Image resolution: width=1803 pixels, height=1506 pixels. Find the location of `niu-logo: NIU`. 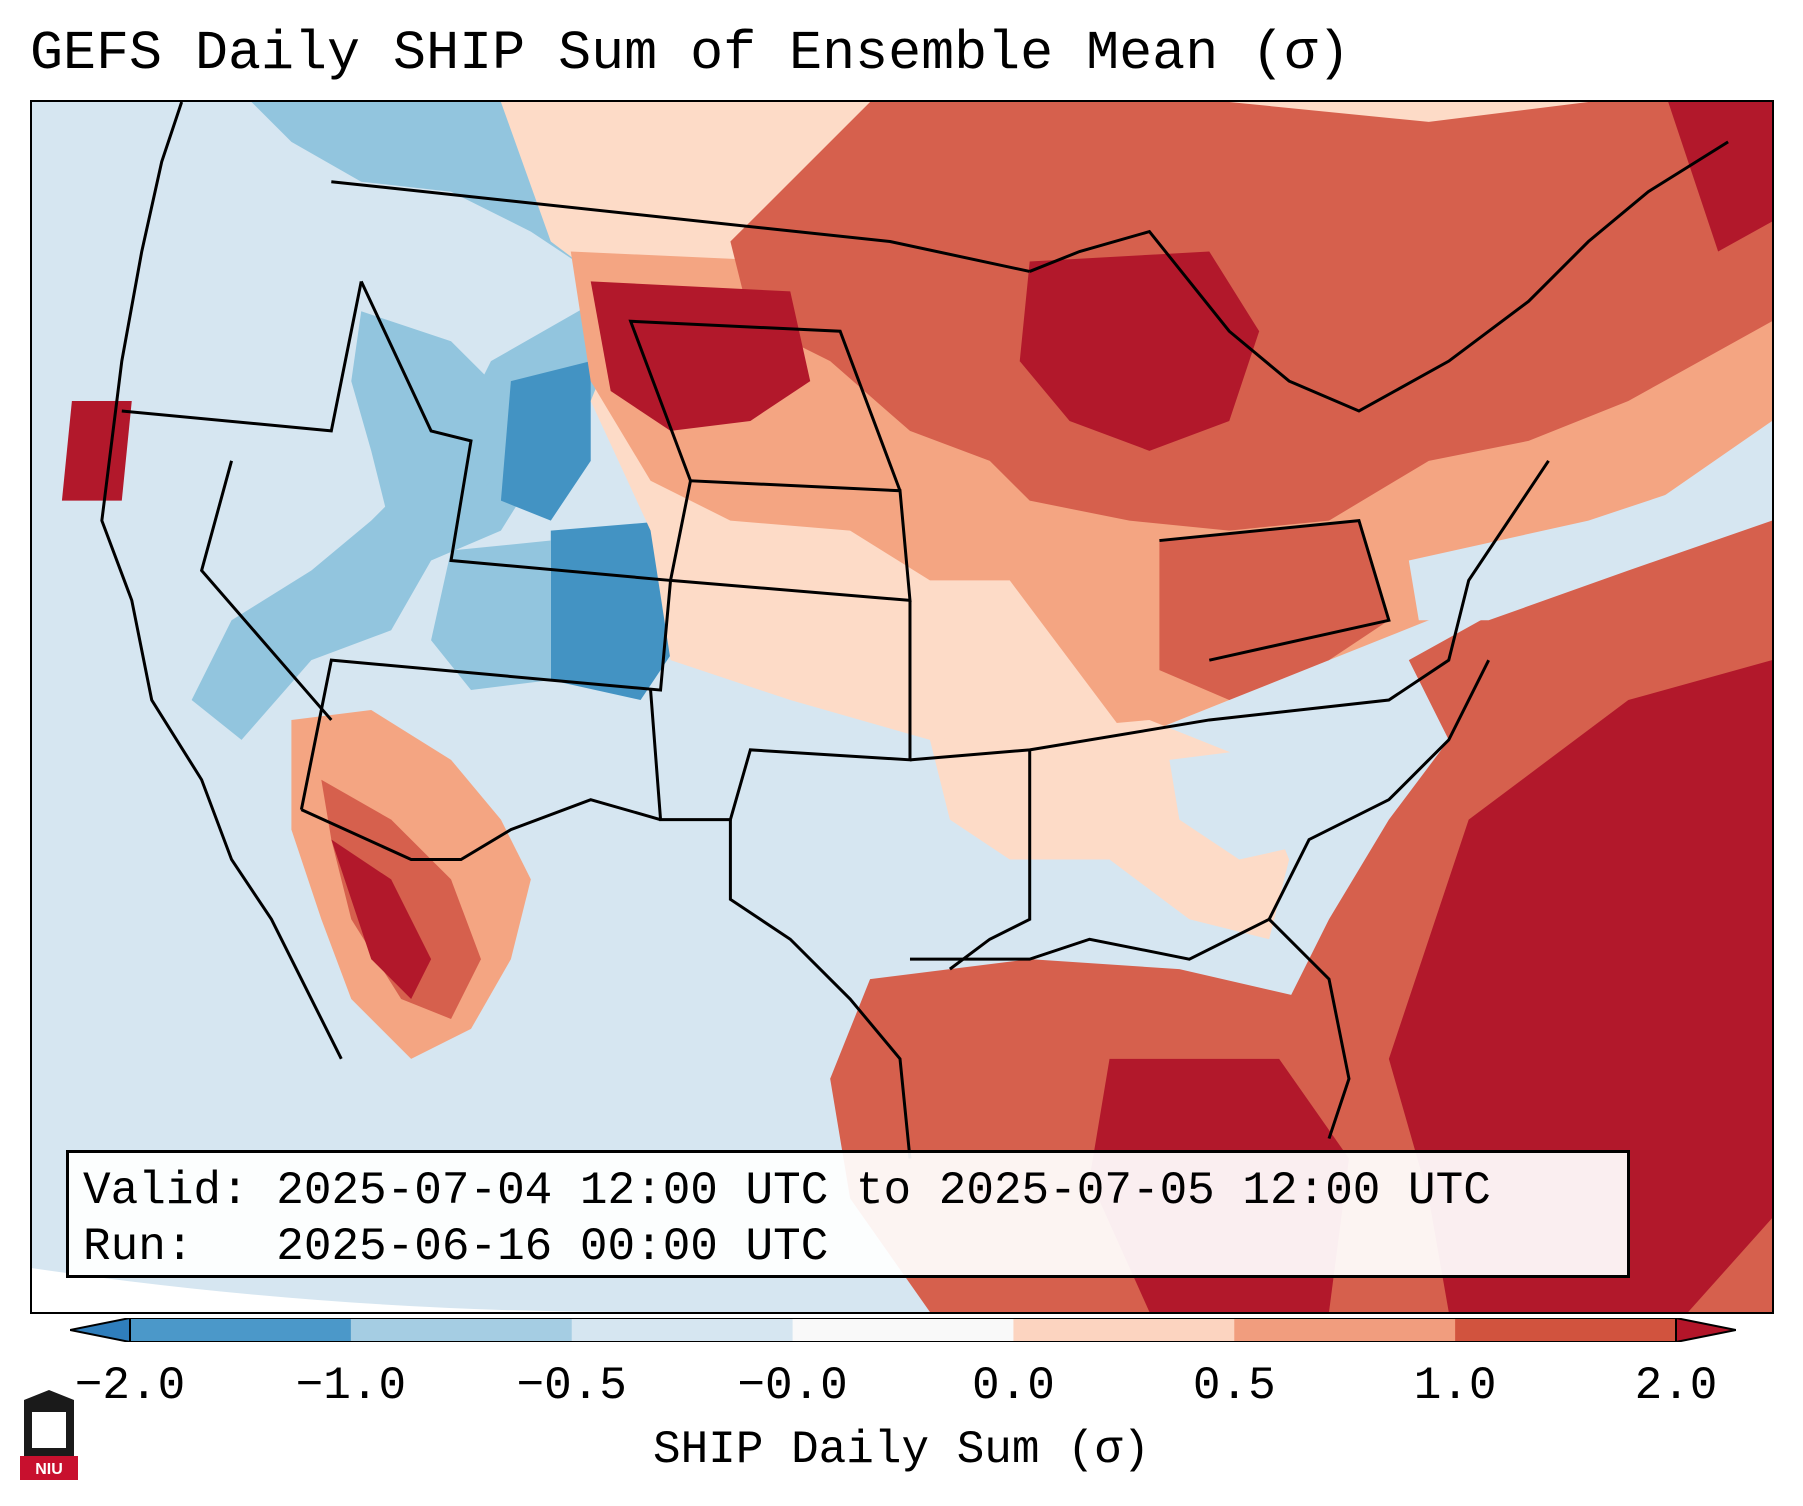

niu-logo: NIU is located at coordinates (49, 1435).